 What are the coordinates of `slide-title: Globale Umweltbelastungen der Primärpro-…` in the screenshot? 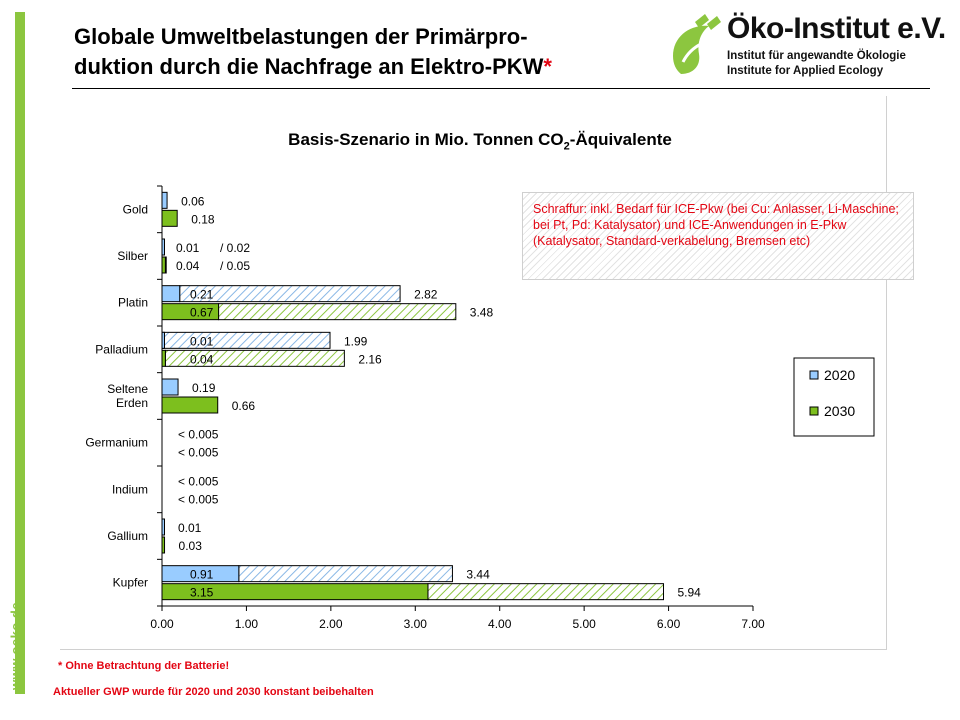 It's located at (369, 52).